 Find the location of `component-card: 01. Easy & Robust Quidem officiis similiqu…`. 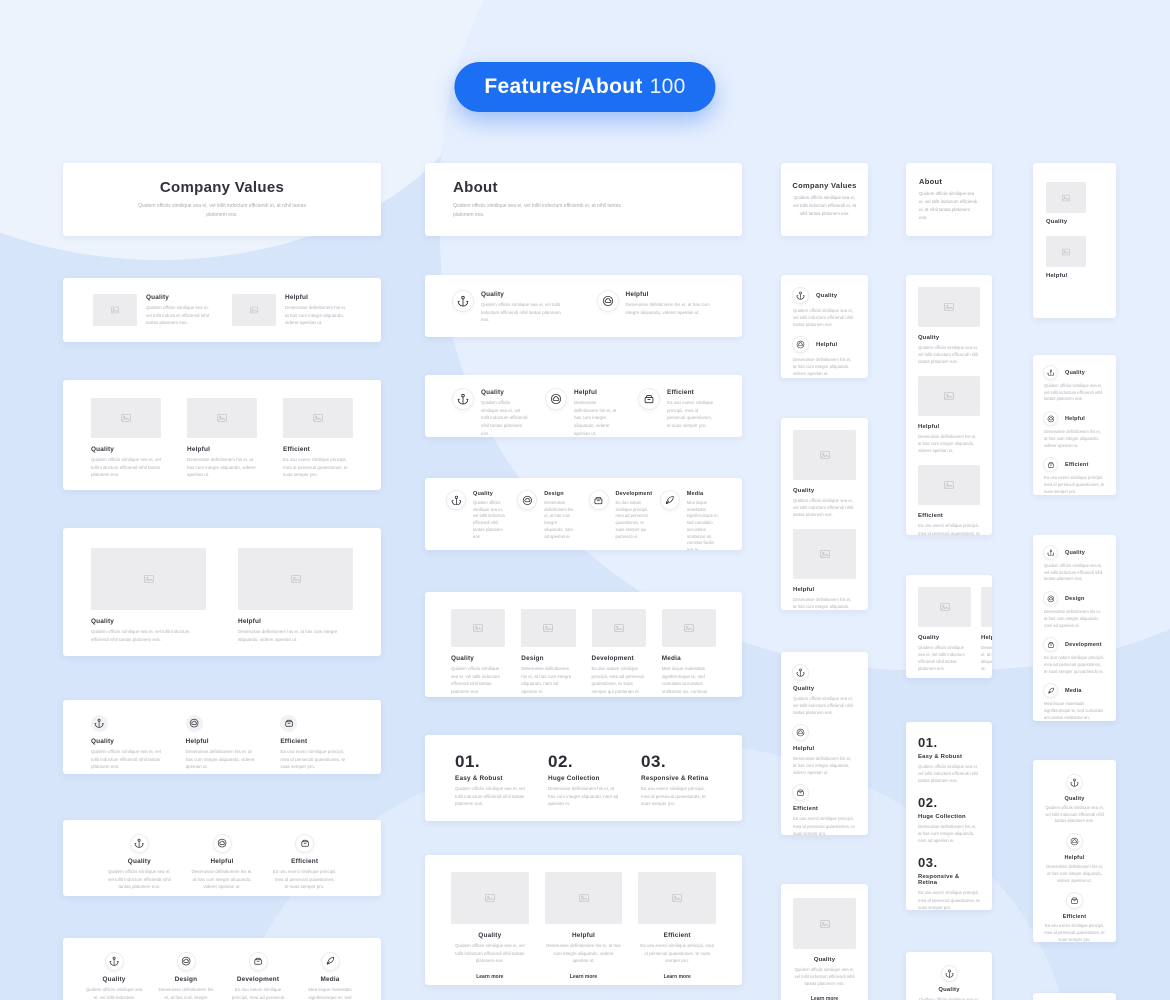

component-card: 01. Easy & Robust Quidem officiis similiqu… is located at coordinates (583, 778).